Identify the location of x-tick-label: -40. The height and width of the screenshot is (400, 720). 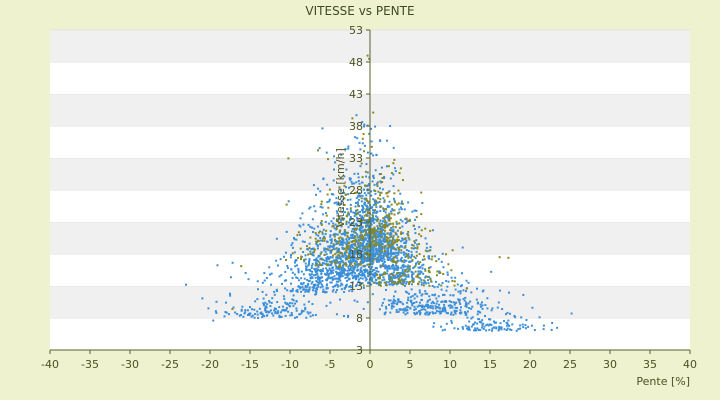
(50, 364).